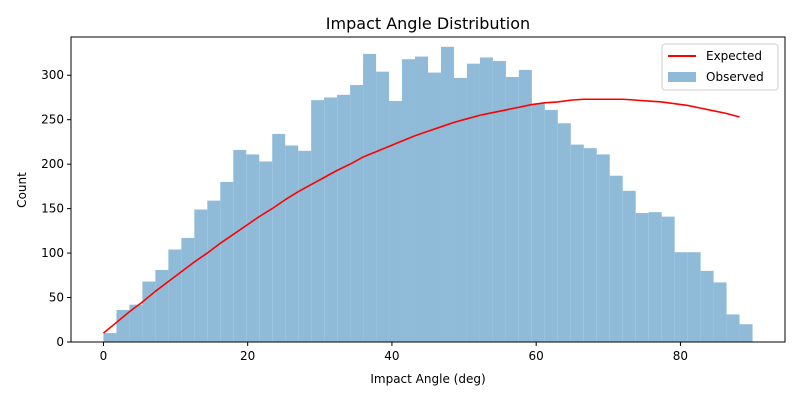 The image size is (800, 404). Describe the element at coordinates (536, 356) in the screenshot. I see `x-tick-label: 60` at that location.